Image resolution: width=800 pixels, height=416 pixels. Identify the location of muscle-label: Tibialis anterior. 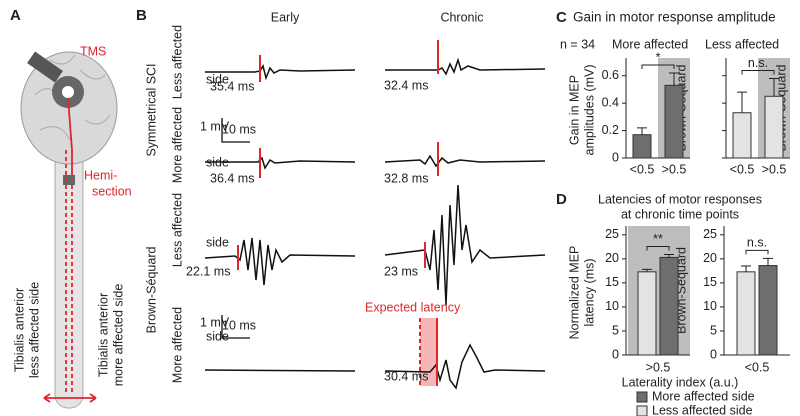
(103, 335).